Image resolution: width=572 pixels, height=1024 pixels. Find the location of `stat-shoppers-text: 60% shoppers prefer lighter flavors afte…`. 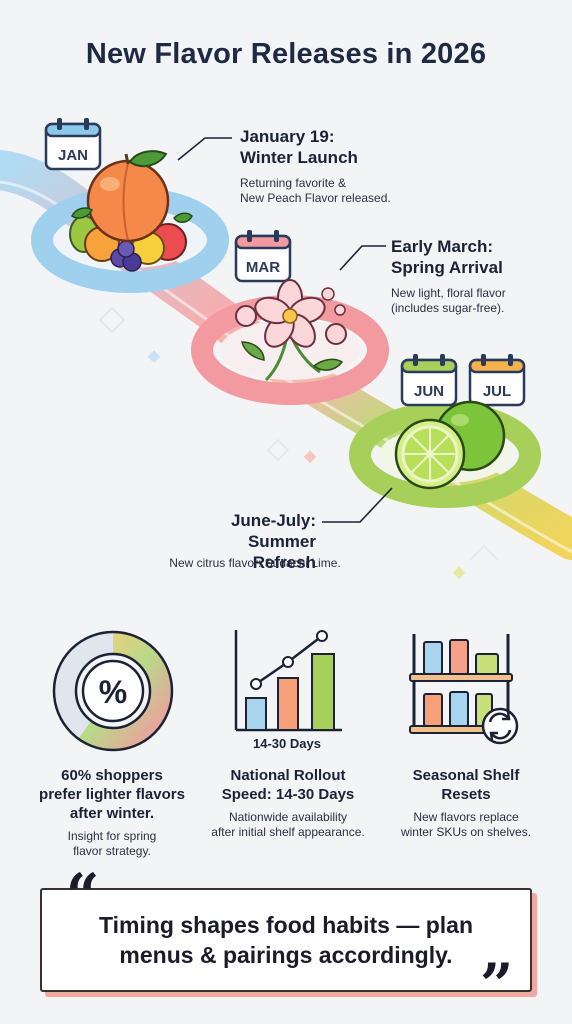

stat-shoppers-text: 60% shoppers prefer lighter flavors afte… is located at coordinates (112, 812).